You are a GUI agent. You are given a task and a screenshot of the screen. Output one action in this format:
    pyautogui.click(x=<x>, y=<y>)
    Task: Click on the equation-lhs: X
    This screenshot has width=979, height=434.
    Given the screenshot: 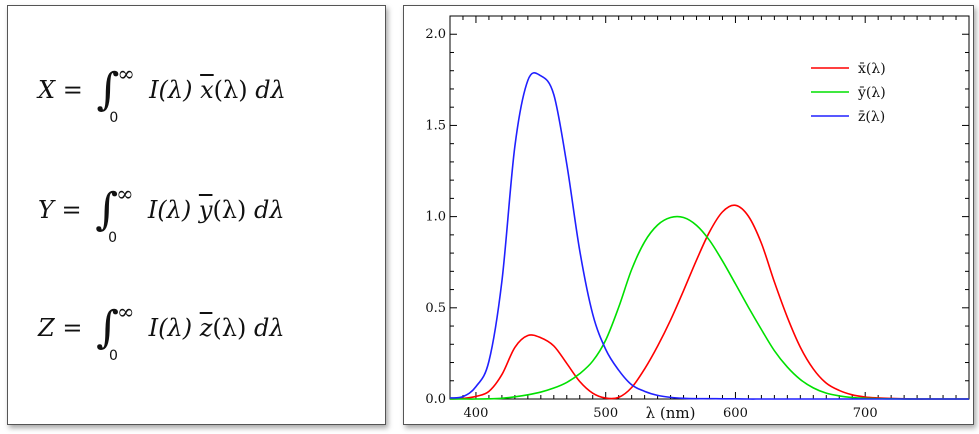 What is the action you would take?
    pyautogui.click(x=47, y=90)
    